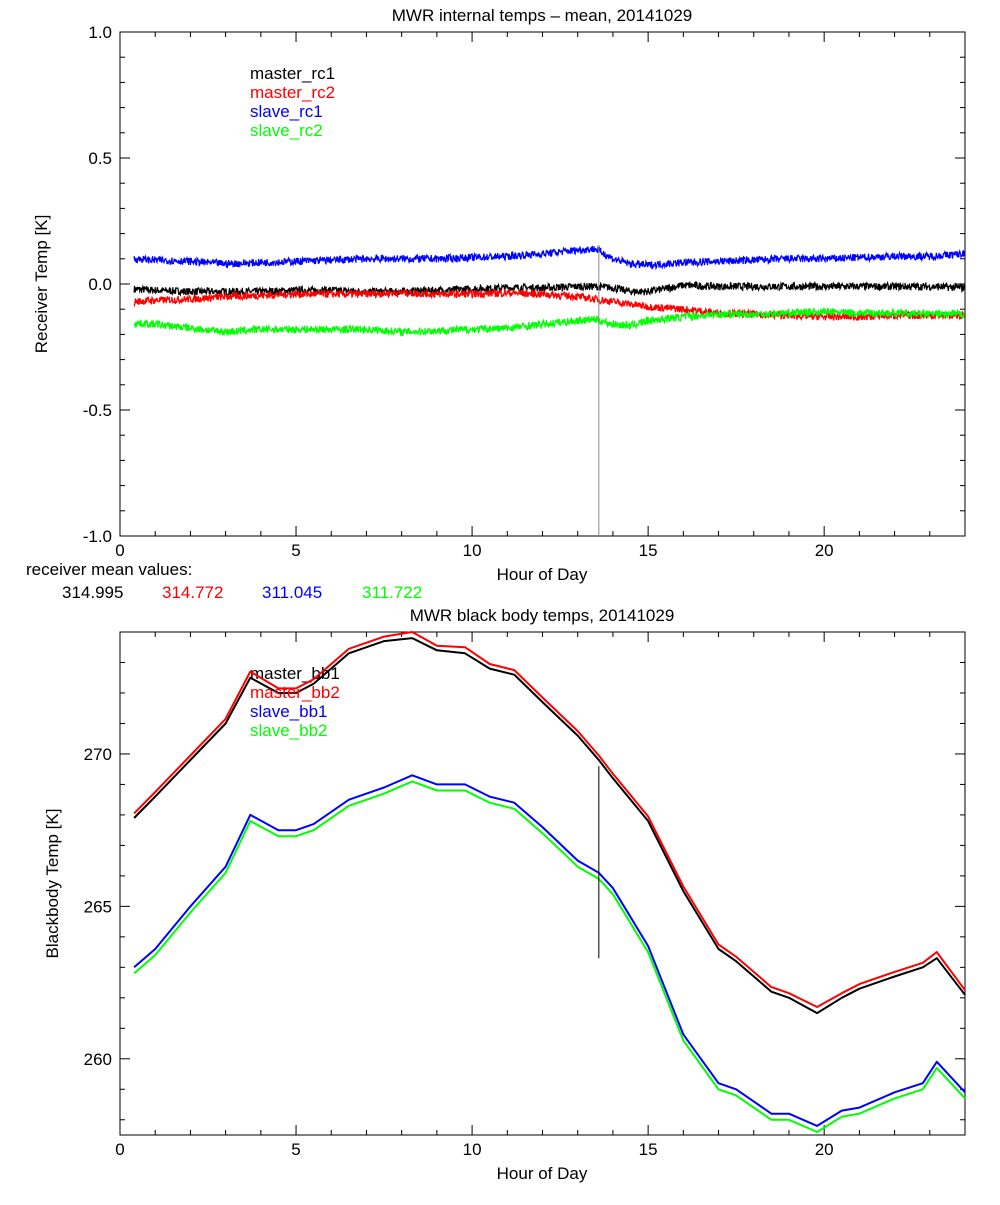 Image resolution: width=1000 pixels, height=1205 pixels. What do you see at coordinates (549, 304) in the screenshot?
I see `series-line-master_rc2` at bounding box center [549, 304].